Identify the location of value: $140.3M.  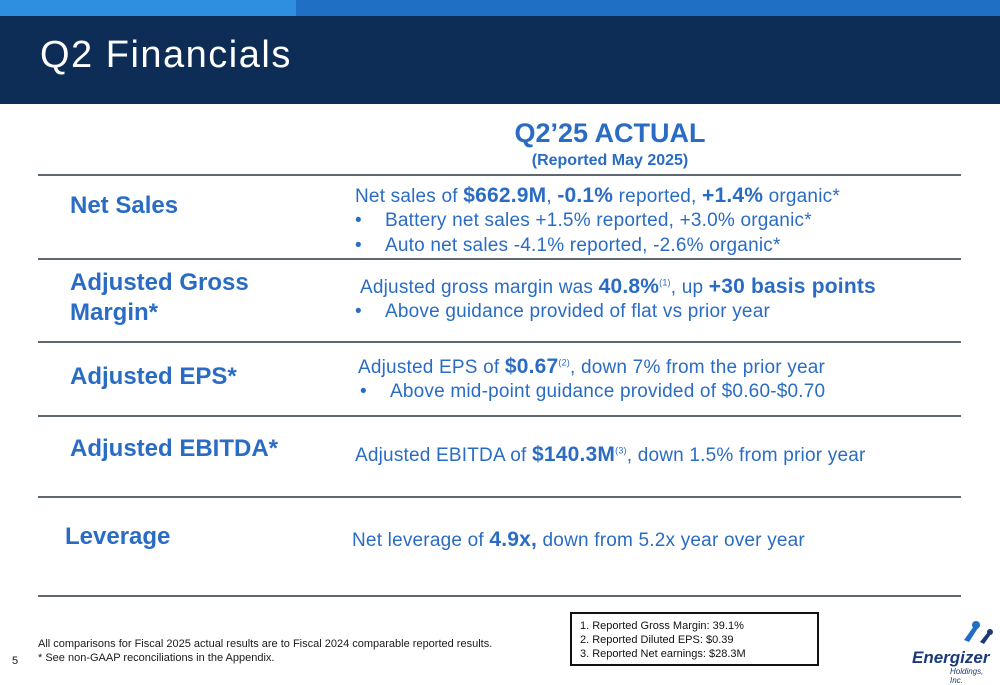
(574, 454).